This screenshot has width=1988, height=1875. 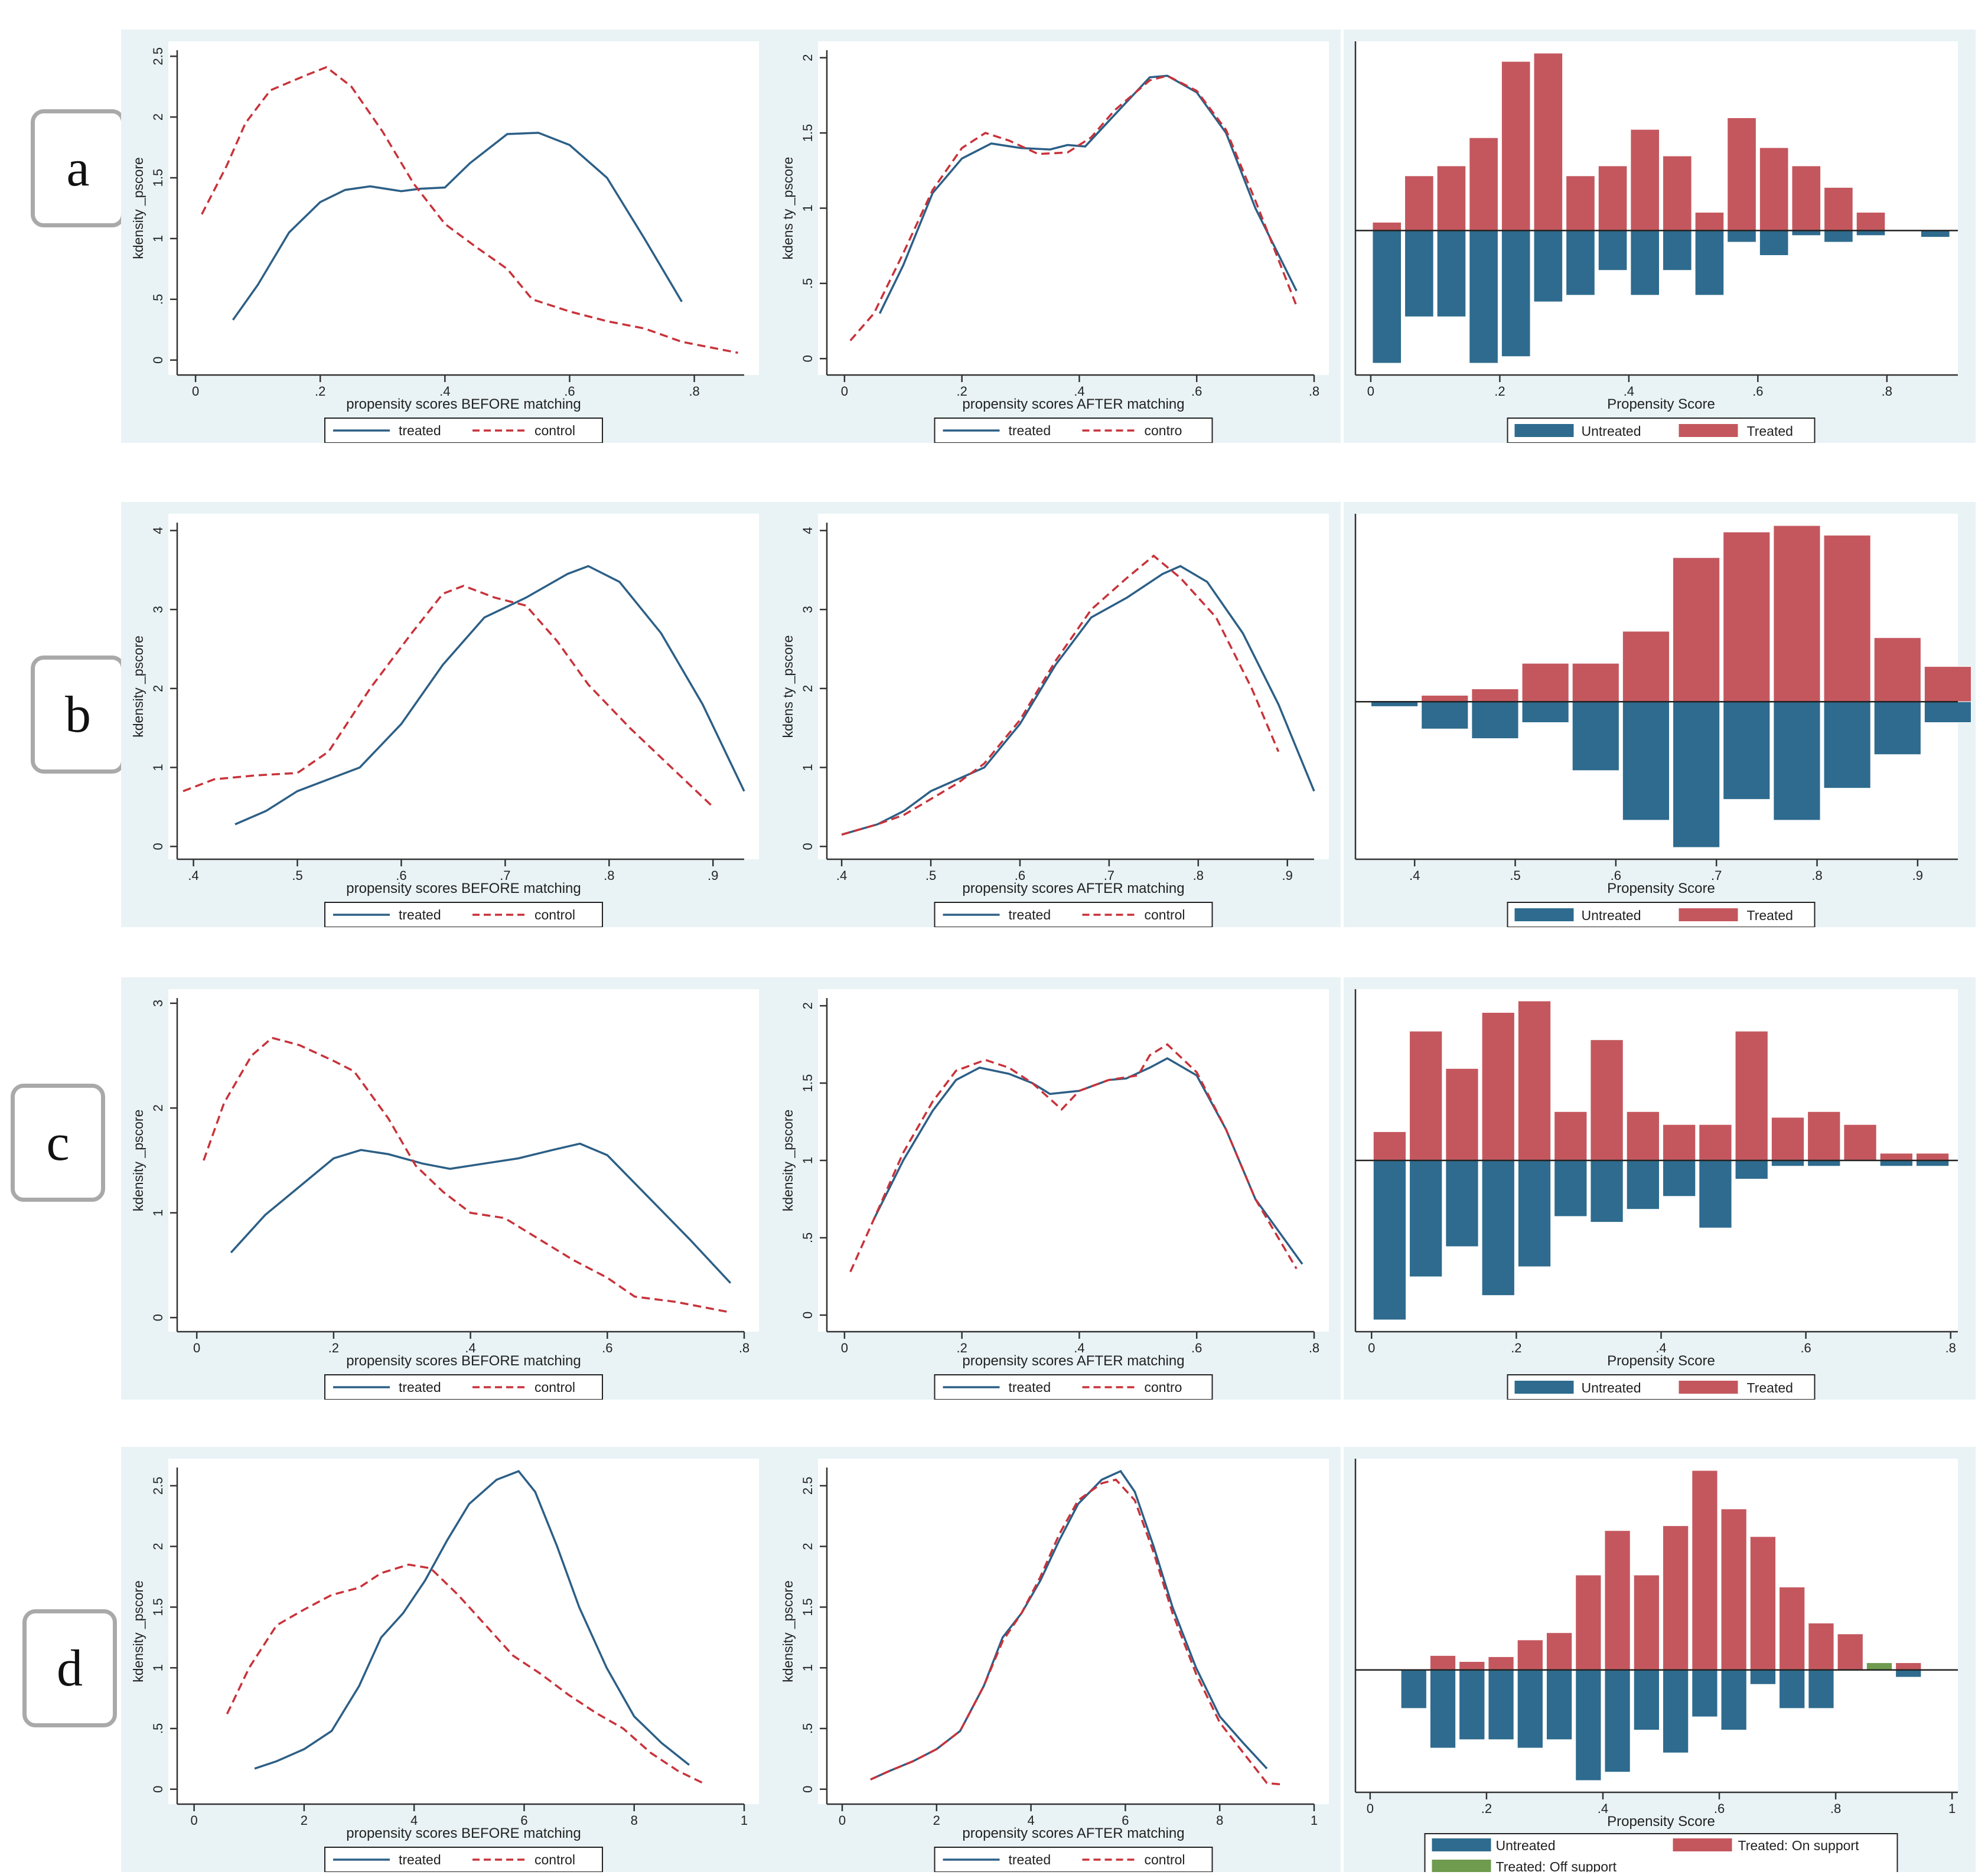 I want to click on x-tick-label: .8, so click(x=1835, y=1808).